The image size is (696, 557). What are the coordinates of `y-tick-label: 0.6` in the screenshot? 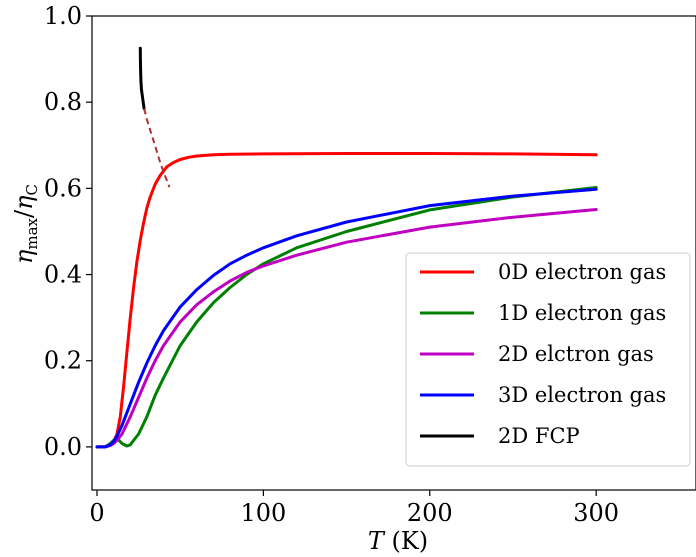 It's located at (63, 188).